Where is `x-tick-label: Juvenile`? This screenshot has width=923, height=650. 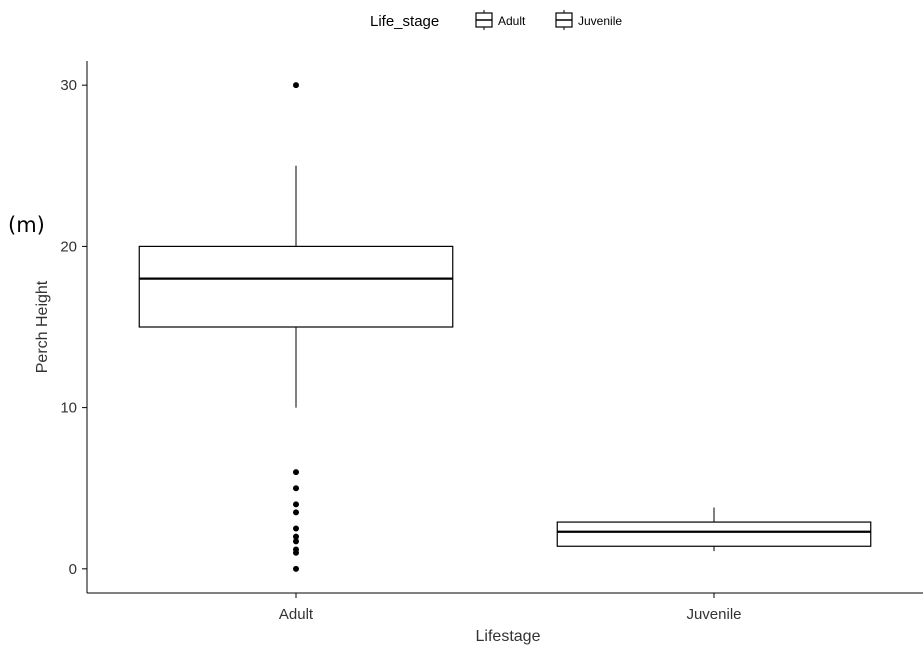
x-tick-label: Juvenile is located at coordinates (713, 614).